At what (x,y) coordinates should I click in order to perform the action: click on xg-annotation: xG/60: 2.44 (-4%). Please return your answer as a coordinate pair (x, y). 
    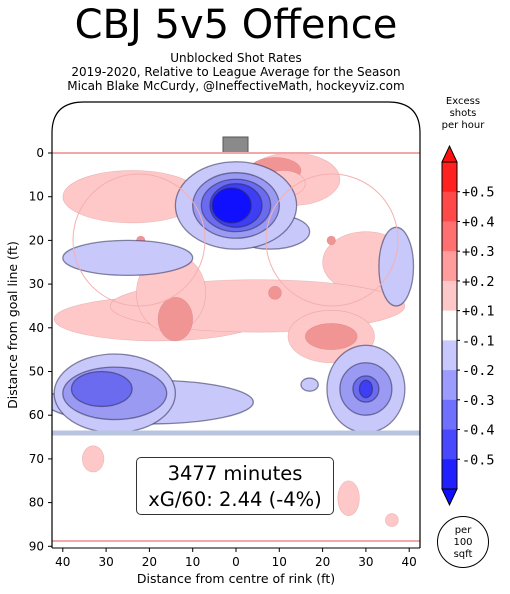
    Looking at the image, I should click on (235, 499).